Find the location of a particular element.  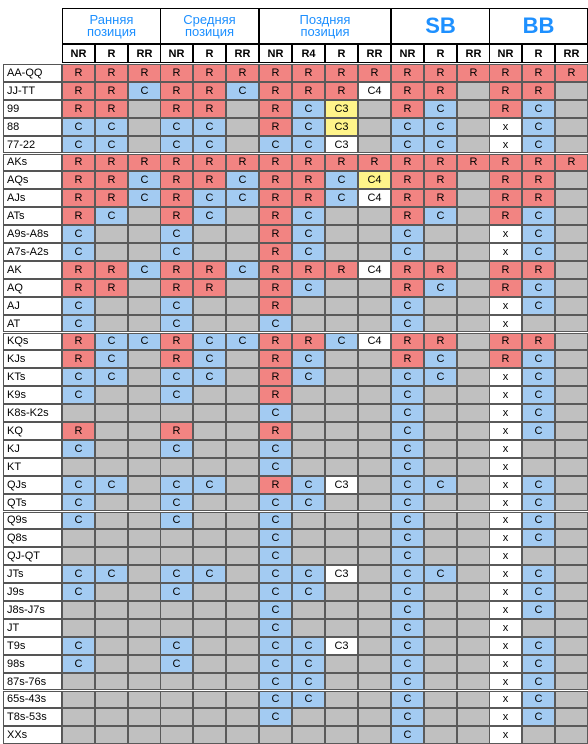

hand-label: 99 is located at coordinates (32, 108).